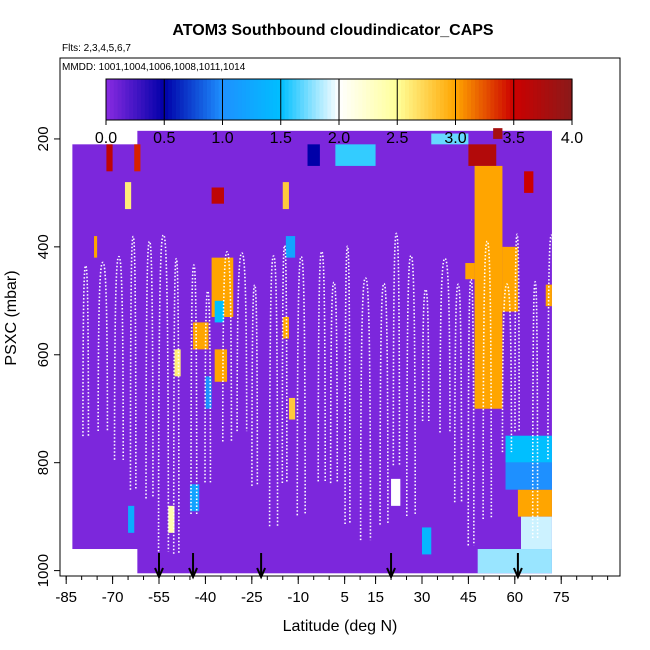 The image size is (650, 650). I want to click on flights-label: Flts: 2,3,4,5,6,7, so click(96, 48).